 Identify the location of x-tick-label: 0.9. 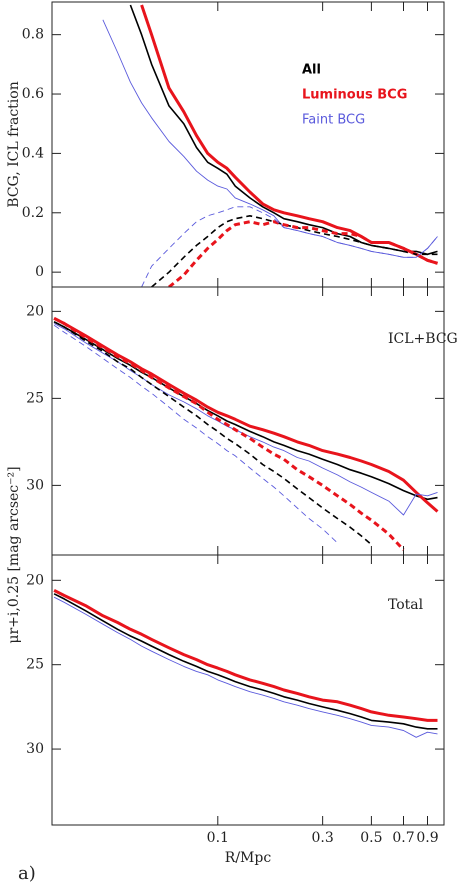
(427, 838).